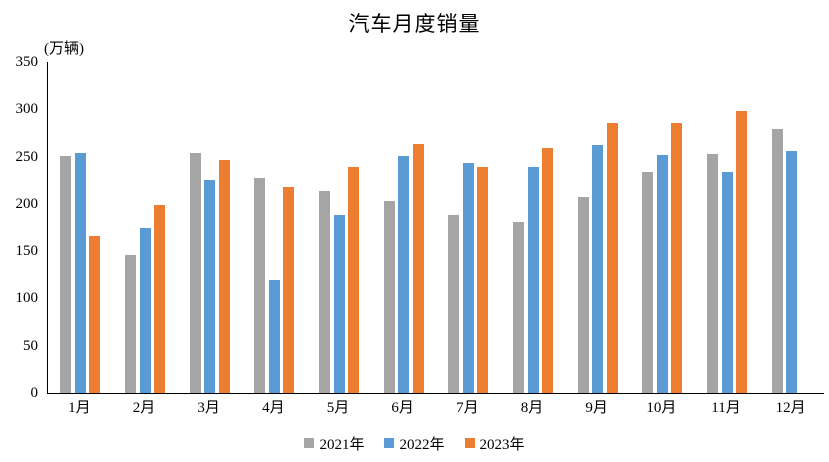 Image resolution: width=829 pixels, height=462 pixels. What do you see at coordinates (34, 393) in the screenshot?
I see `y-axis-tick-0: 0` at bounding box center [34, 393].